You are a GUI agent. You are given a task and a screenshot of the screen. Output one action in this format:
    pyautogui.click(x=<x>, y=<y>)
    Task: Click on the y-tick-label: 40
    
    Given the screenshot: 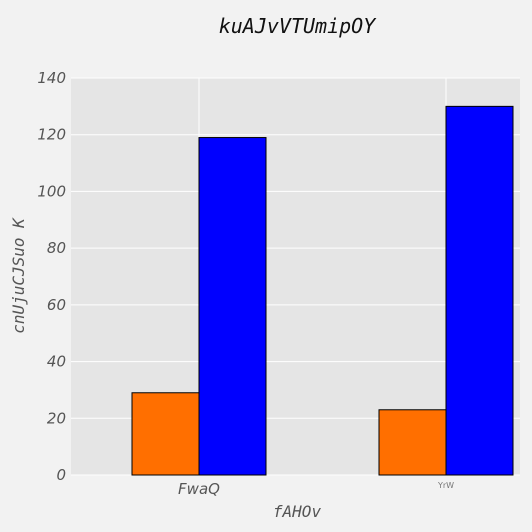 What is the action you would take?
    pyautogui.click(x=56, y=362)
    